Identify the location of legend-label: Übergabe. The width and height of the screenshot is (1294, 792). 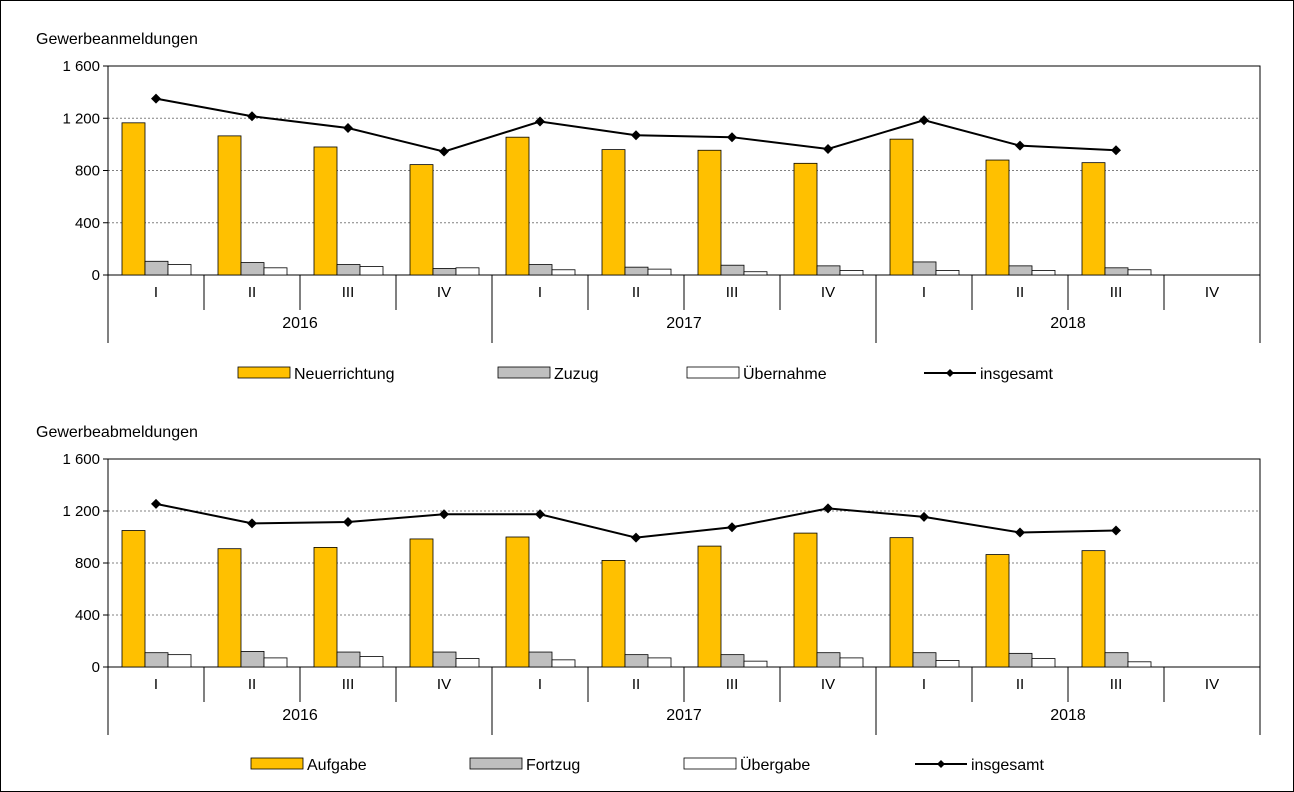
(775, 765).